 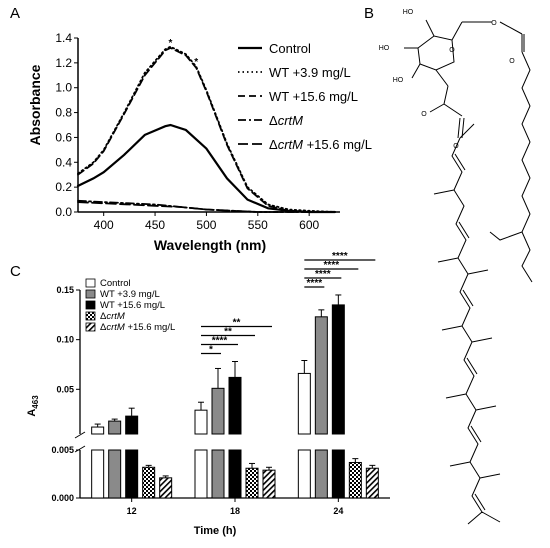 I want to click on c-significance-label: *, so click(x=211, y=350).